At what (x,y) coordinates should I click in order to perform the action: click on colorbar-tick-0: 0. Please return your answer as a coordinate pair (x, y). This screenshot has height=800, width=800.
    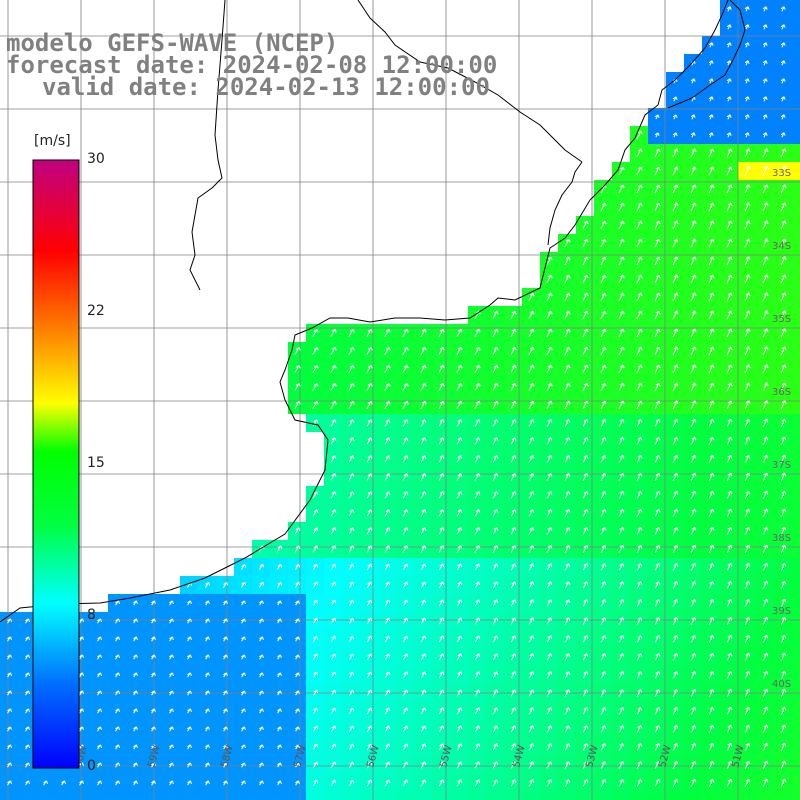
    Looking at the image, I should click on (91, 766).